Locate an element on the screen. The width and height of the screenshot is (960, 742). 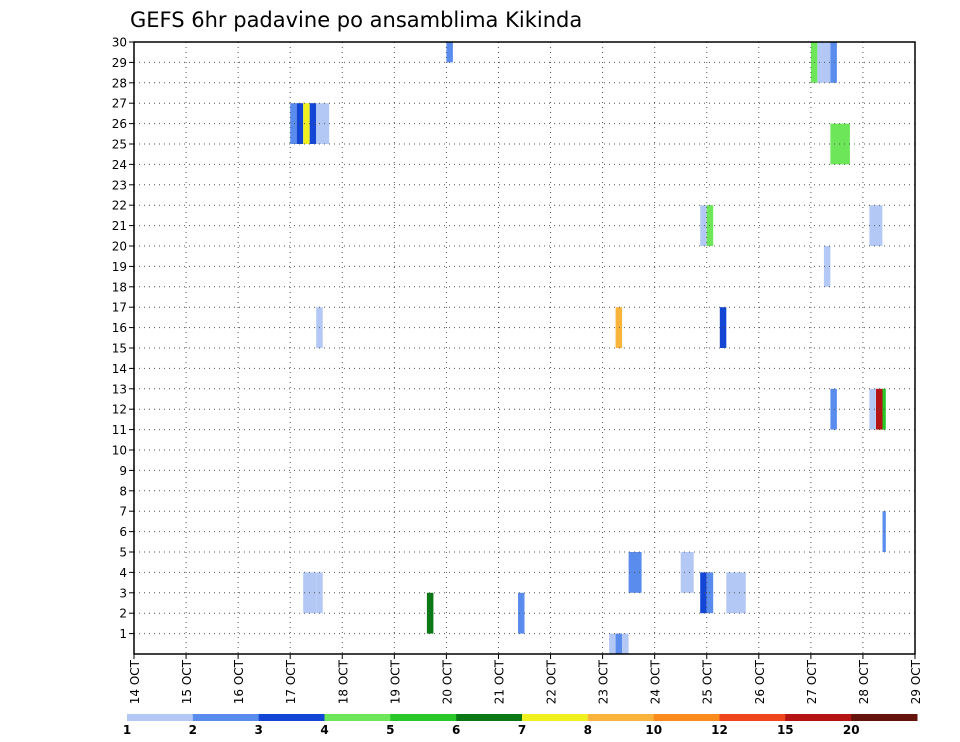
colorbar-label: 15 is located at coordinates (785, 730).